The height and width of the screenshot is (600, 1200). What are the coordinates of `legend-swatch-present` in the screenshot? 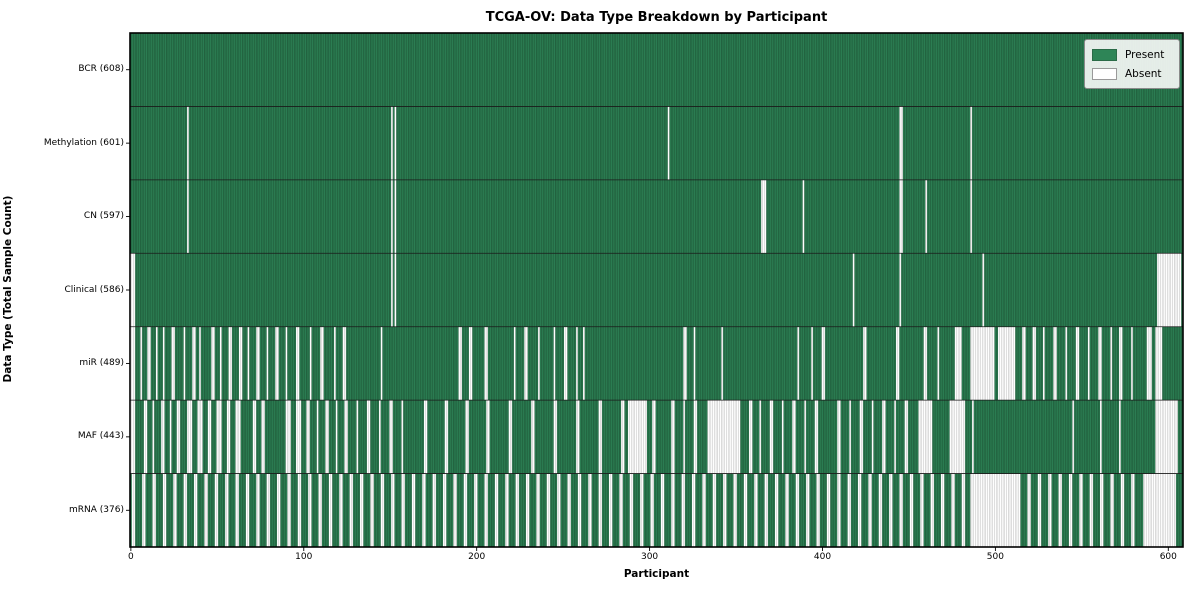 It's located at (1104, 54).